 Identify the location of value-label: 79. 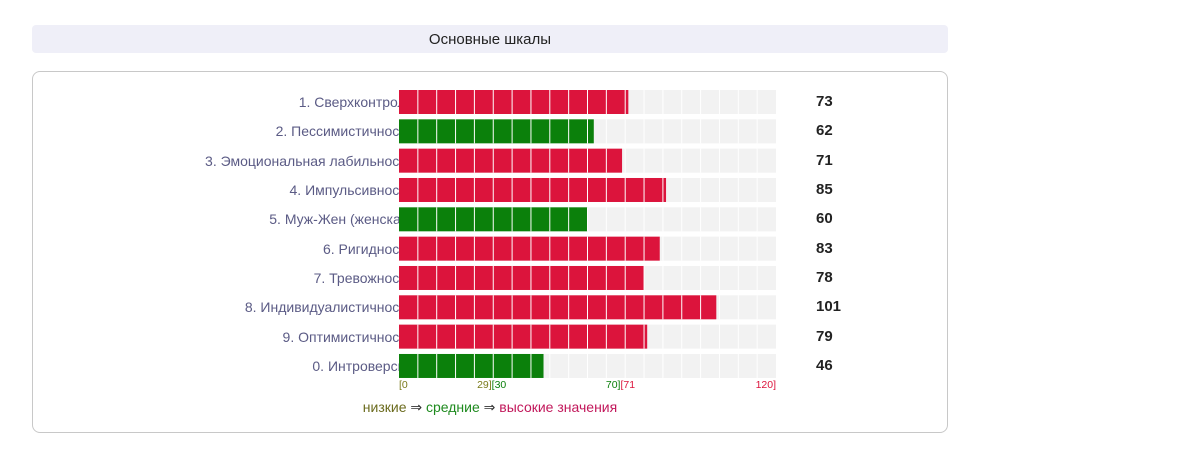
(824, 336).